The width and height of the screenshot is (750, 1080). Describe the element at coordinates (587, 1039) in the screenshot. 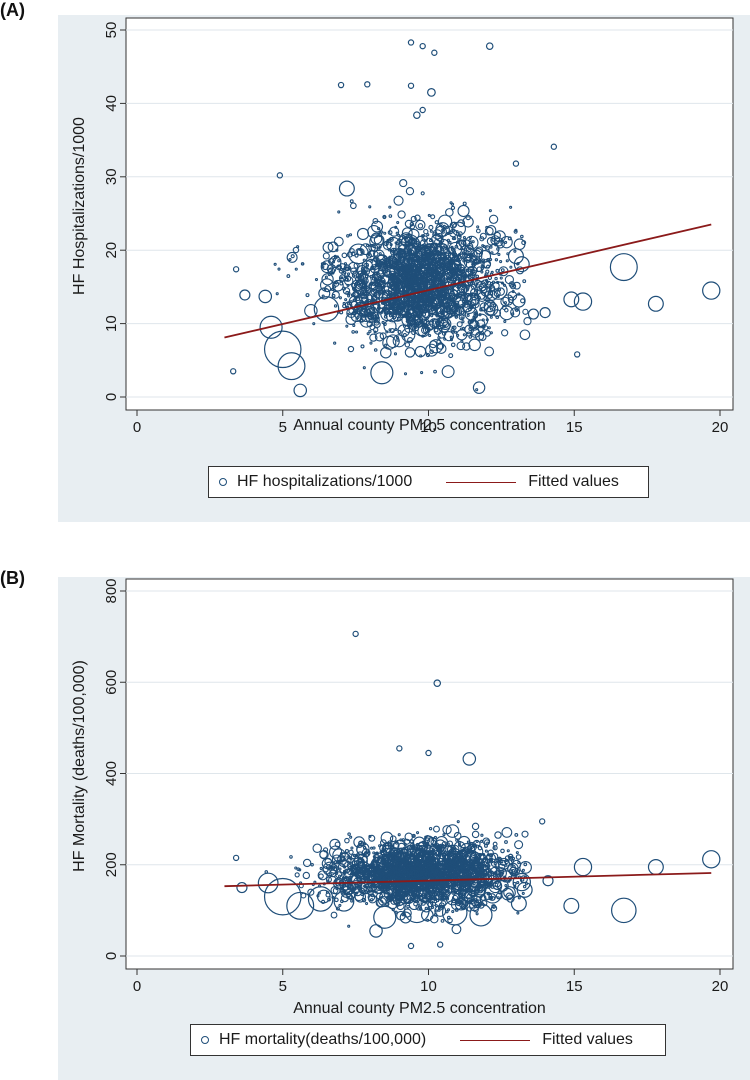

I see `legend-b-line-label: Fitted values` at that location.